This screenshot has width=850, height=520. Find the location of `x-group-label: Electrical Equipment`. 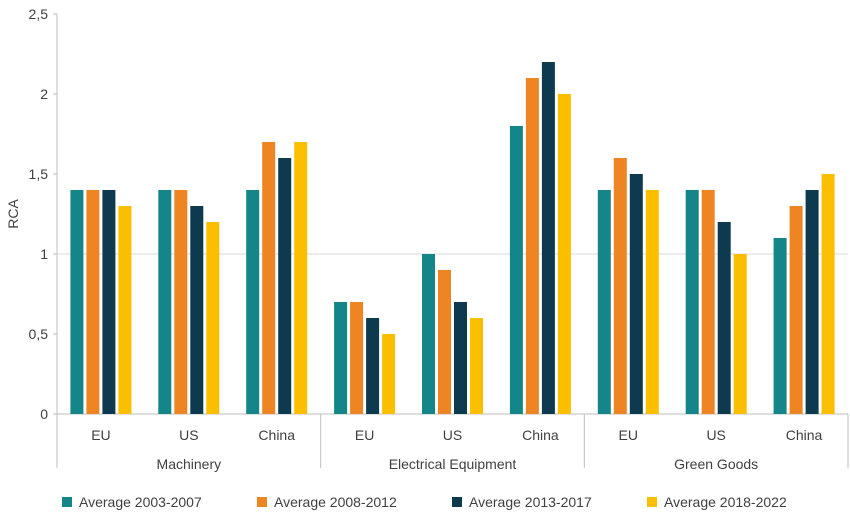

x-group-label: Electrical Equipment is located at coordinates (453, 464).